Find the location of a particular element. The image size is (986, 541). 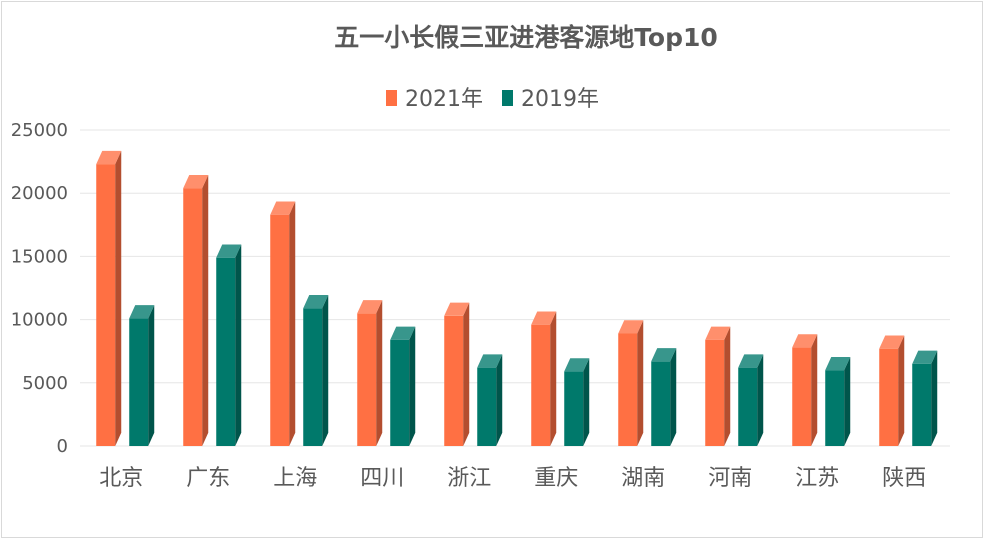

x-category-label: 四川 is located at coordinates (382, 478).